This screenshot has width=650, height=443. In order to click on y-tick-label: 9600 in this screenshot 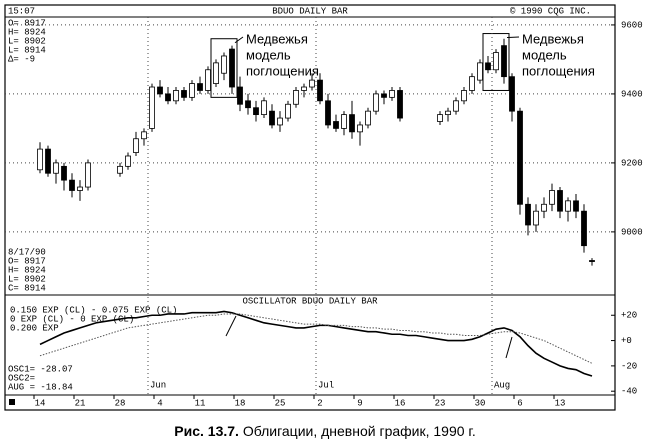, I will do `click(632, 25)`.